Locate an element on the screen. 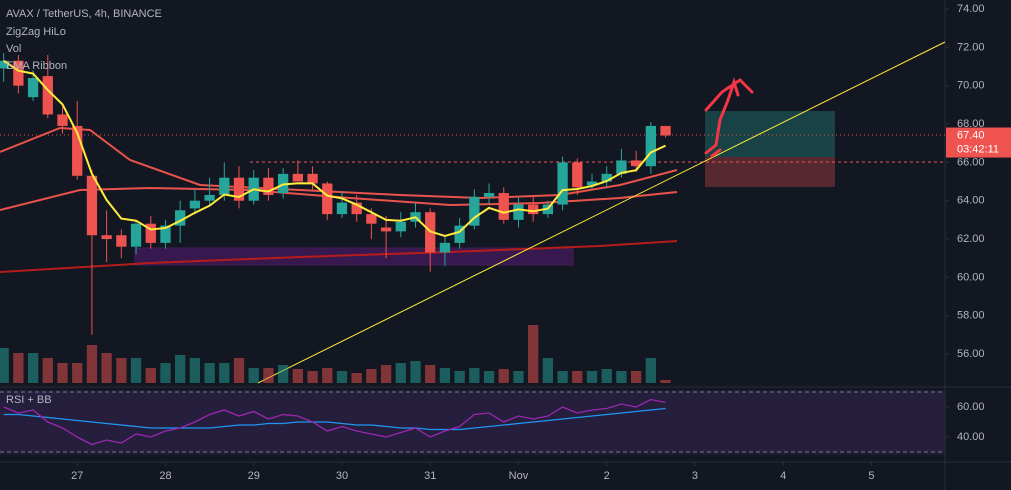 Image resolution: width=1011 pixels, height=490 pixels. x-tick-label: 28 is located at coordinates (165, 476).